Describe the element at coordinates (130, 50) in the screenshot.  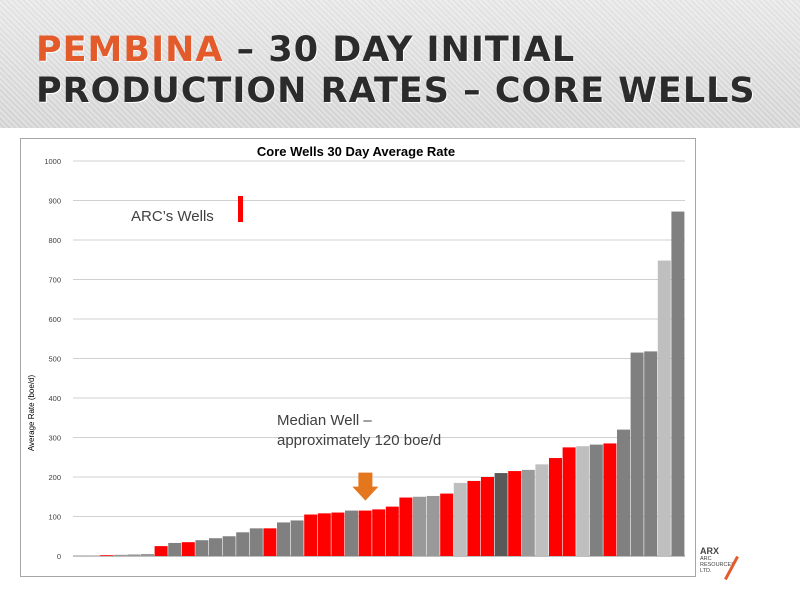
I see `title-accent: PEMBINA` at that location.